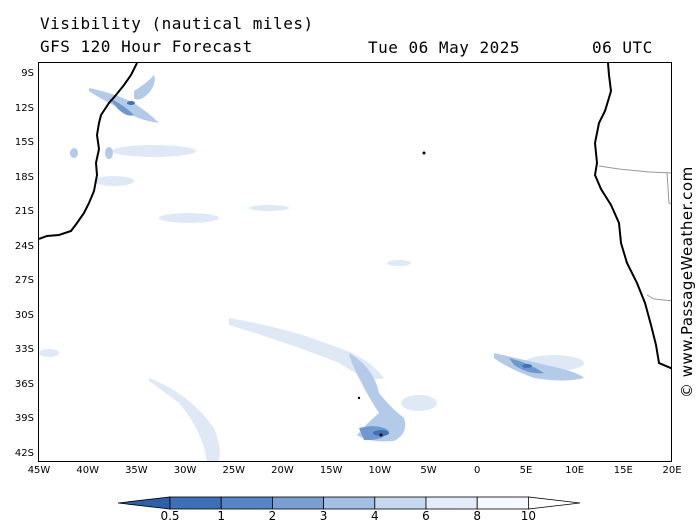 Image resolution: width=700 pixels, height=525 pixels. Describe the element at coordinates (381, 435) in the screenshot. I see `tristan-island` at that location.